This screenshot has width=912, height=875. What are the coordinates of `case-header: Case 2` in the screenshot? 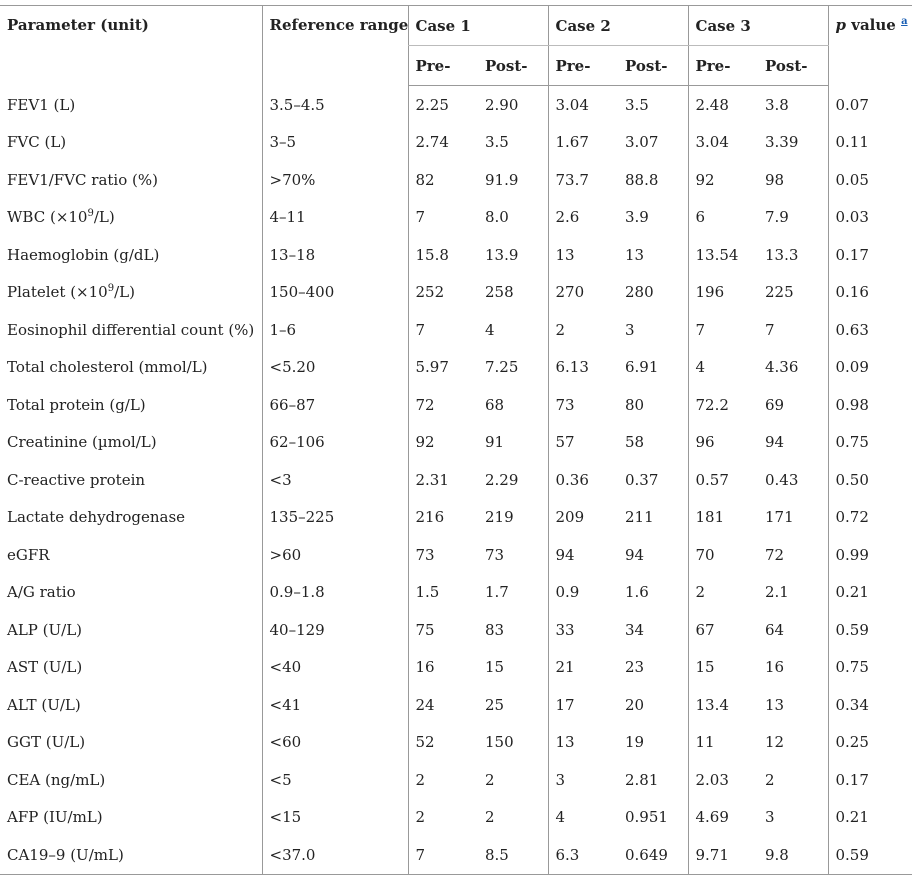 It's located at (617, 25).